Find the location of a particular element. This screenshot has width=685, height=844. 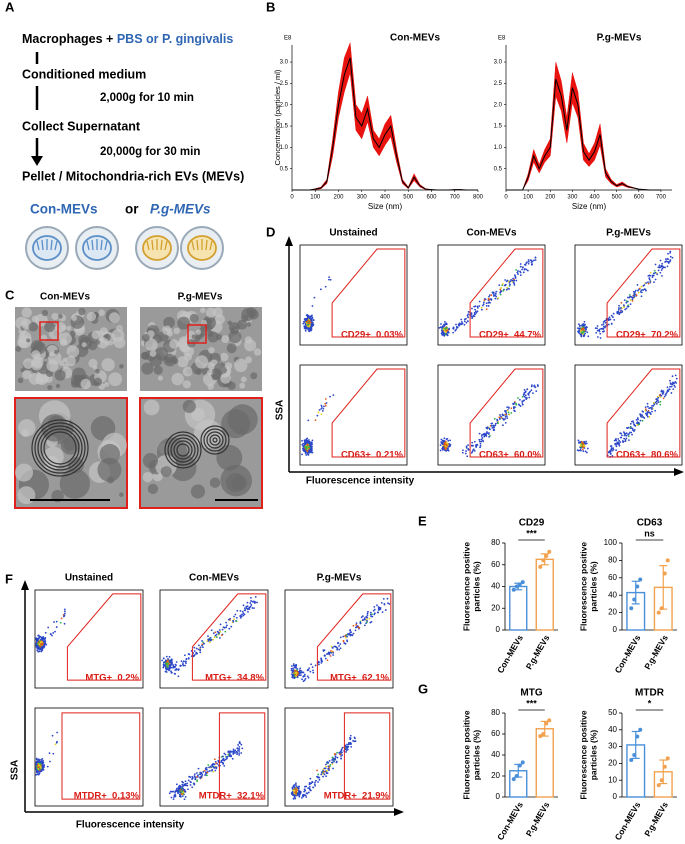

gate-label: MTG+ 62.1% is located at coordinates (359, 678).